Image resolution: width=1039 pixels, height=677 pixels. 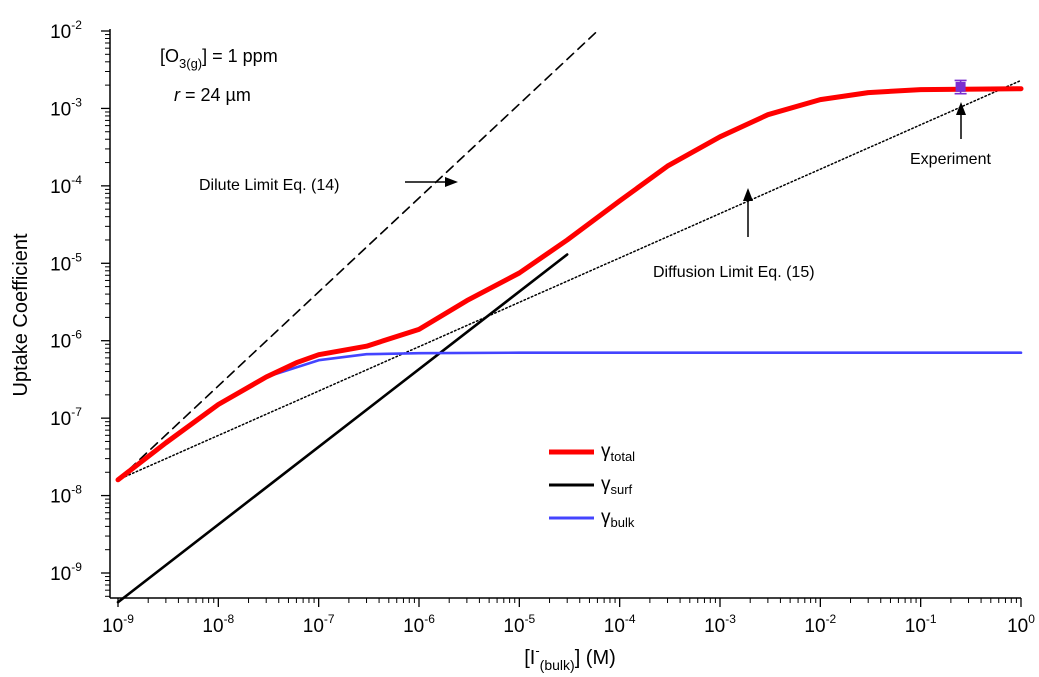 What do you see at coordinates (618, 518) in the screenshot?
I see `legend-label-bulk: γbulk` at bounding box center [618, 518].